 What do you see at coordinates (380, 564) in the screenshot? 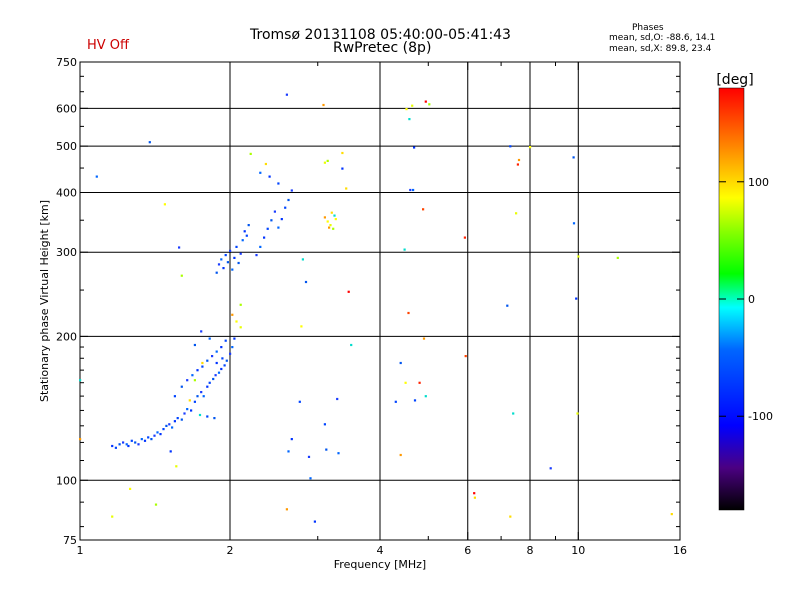
I see `x-axis-label: Frequency [MHz]` at bounding box center [380, 564].